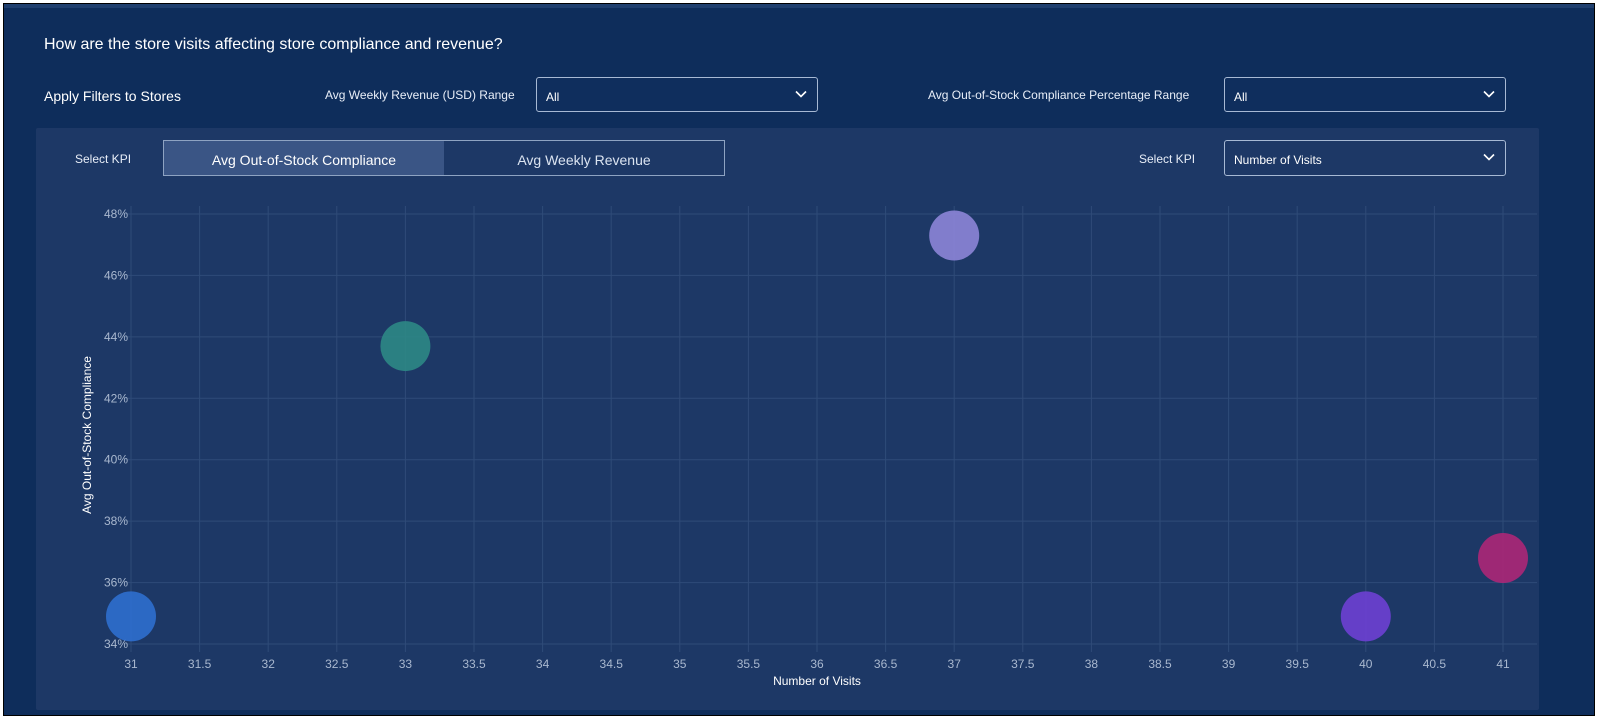 This screenshot has height=721, width=1600. What do you see at coordinates (1365, 94) in the screenshot?
I see `compliance-range-select: All` at bounding box center [1365, 94].